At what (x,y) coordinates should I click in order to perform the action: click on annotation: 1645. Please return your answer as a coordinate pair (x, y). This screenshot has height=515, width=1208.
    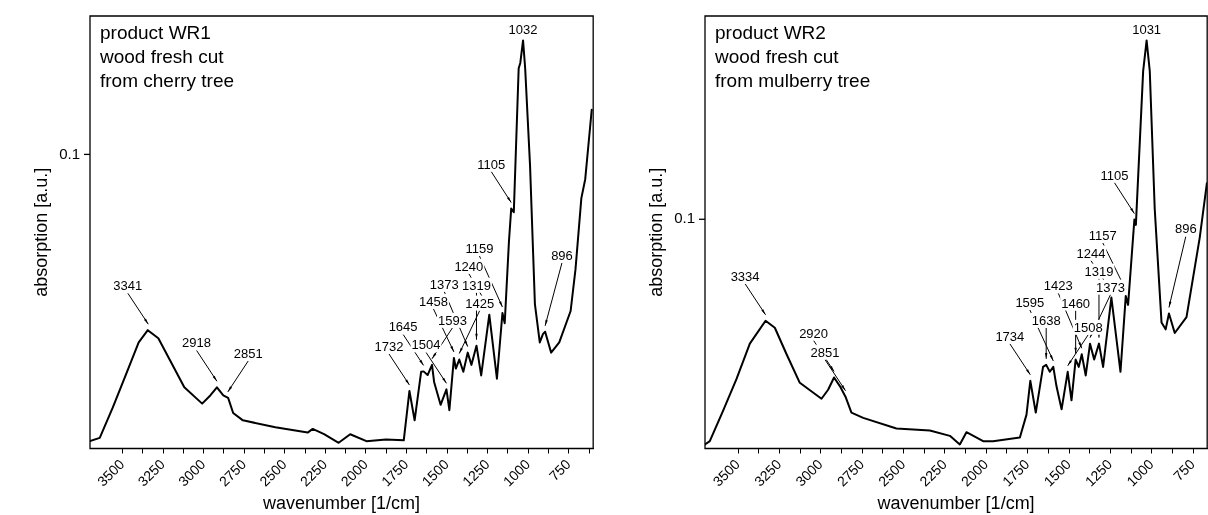
    Looking at the image, I should click on (403, 327).